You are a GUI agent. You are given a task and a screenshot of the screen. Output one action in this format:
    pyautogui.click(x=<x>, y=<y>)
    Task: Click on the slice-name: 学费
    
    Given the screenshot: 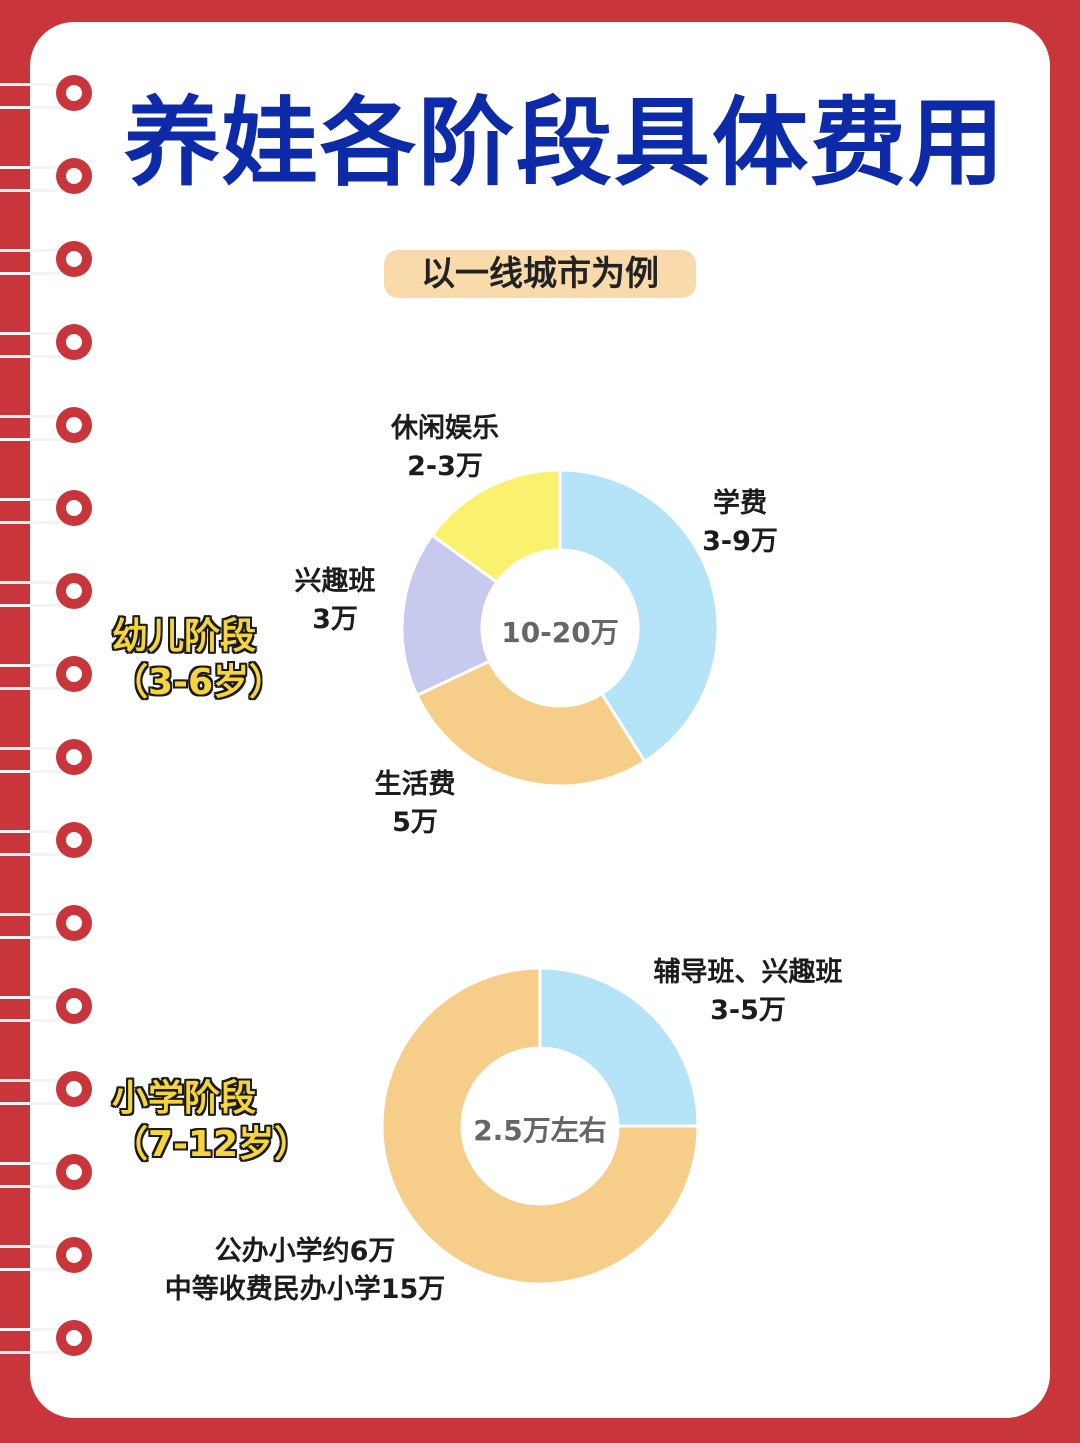 What is the action you would take?
    pyautogui.click(x=740, y=503)
    